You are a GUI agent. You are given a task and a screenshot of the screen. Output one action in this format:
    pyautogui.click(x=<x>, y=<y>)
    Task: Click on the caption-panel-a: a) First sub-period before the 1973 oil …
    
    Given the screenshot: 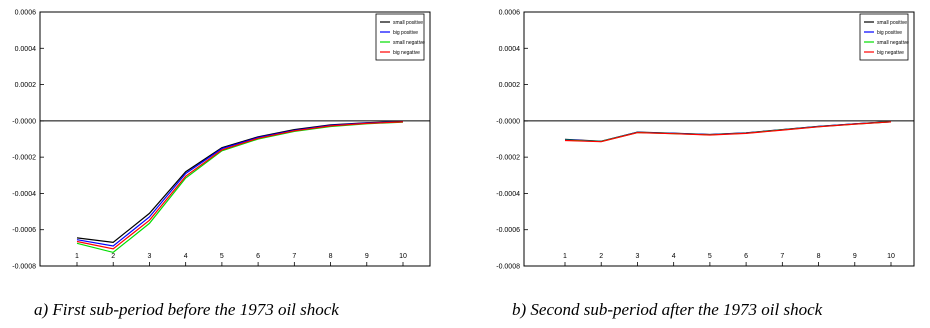 What is the action you would take?
    pyautogui.click(x=186, y=309)
    